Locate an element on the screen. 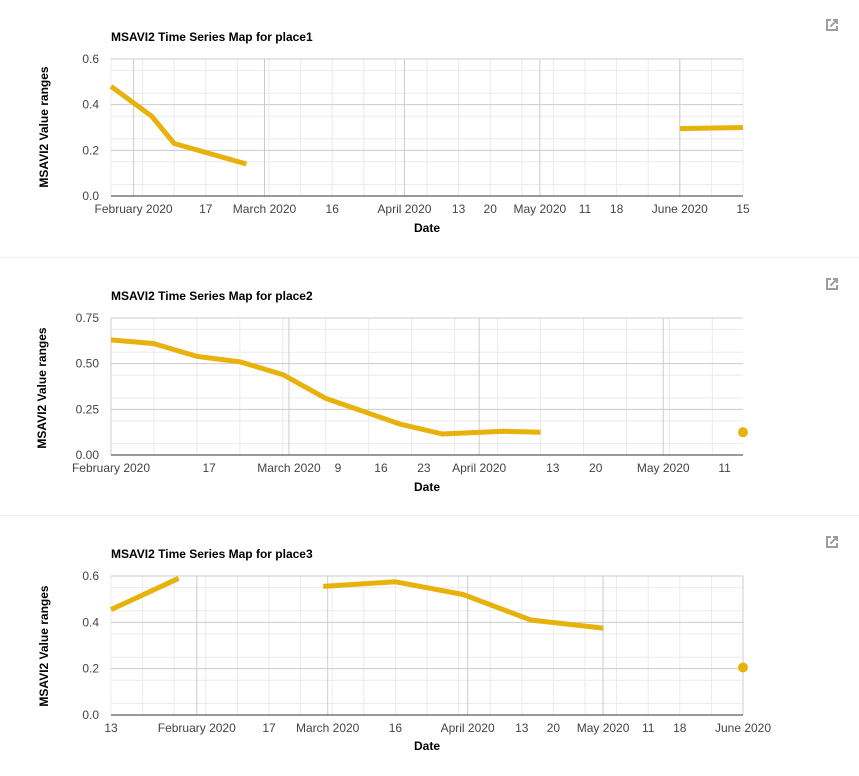 The image size is (859, 776). y-tick-label: 0.25 is located at coordinates (88, 409).